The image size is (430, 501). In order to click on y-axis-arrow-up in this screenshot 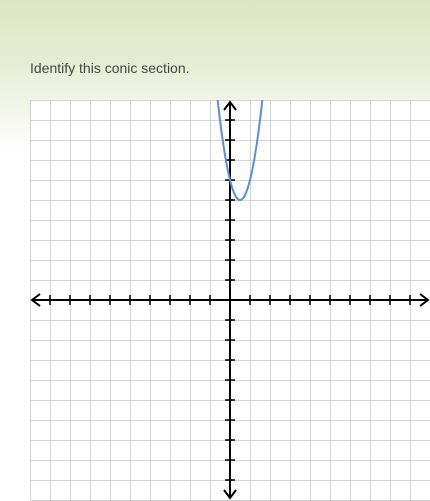, I will do `click(230, 105)`.